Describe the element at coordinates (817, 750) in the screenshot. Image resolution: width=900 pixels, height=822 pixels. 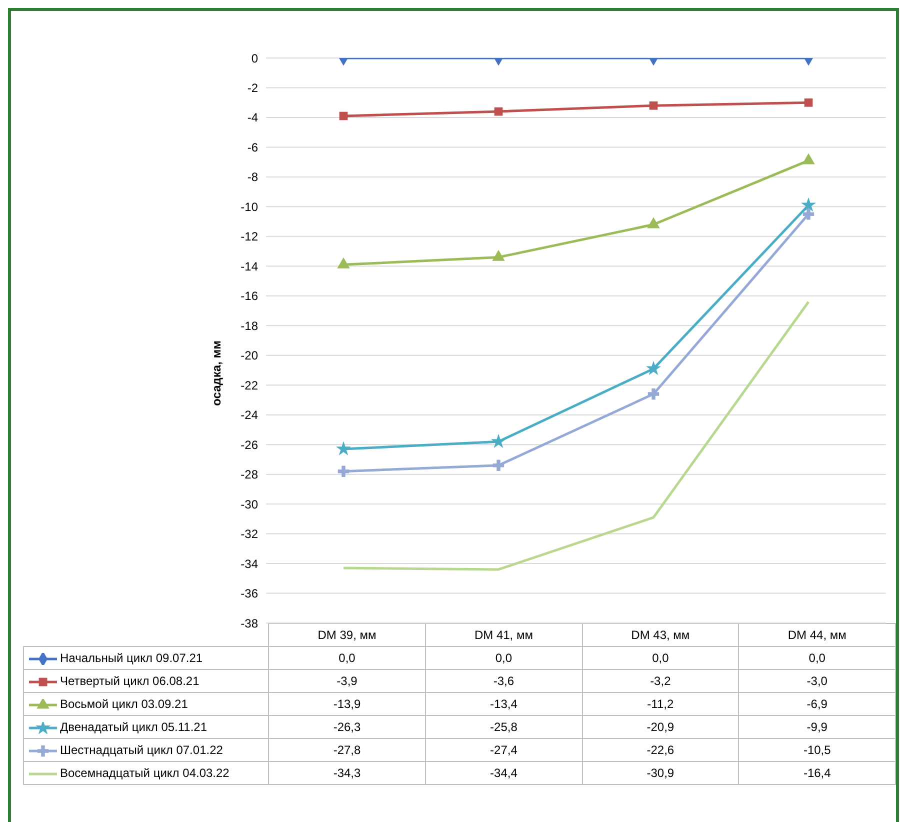
I see `data-label: -10,5` at that location.